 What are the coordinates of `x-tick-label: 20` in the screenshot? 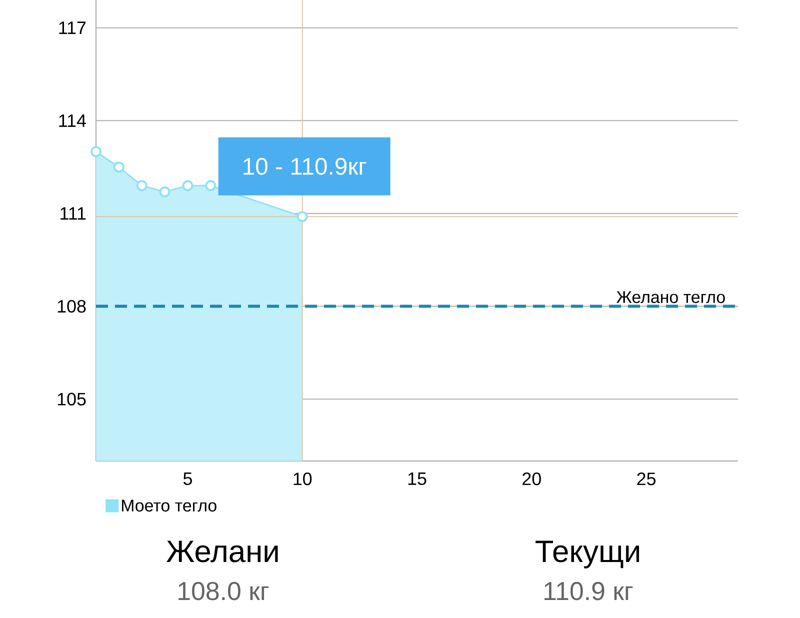 It's located at (531, 479).